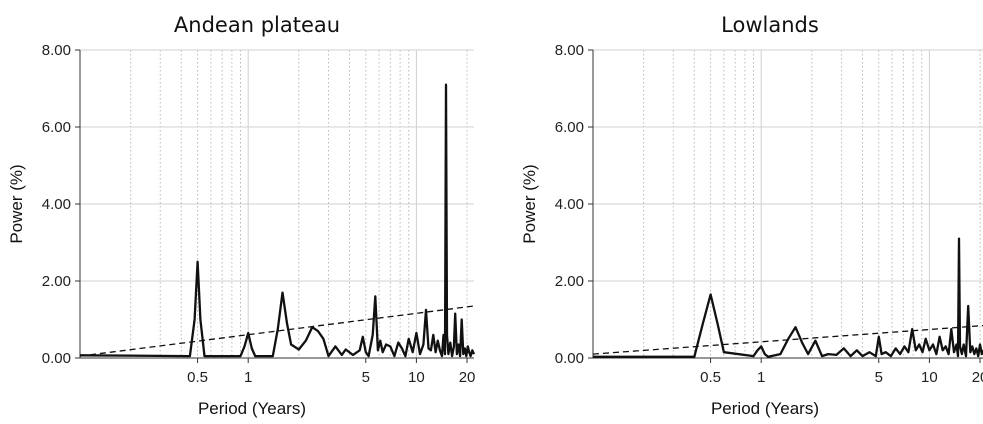  What do you see at coordinates (788, 297) in the screenshot?
I see `power-spectrum-line` at bounding box center [788, 297].